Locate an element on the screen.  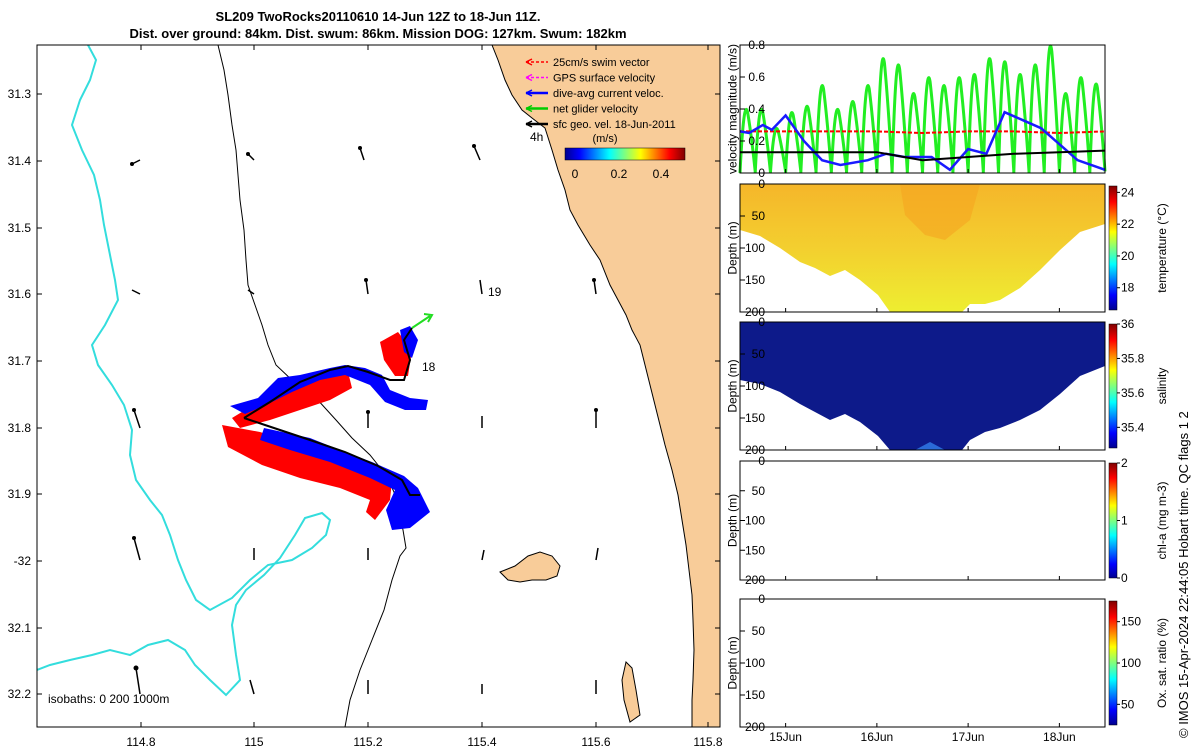
velocity-lines is located at coordinates (922, 109).